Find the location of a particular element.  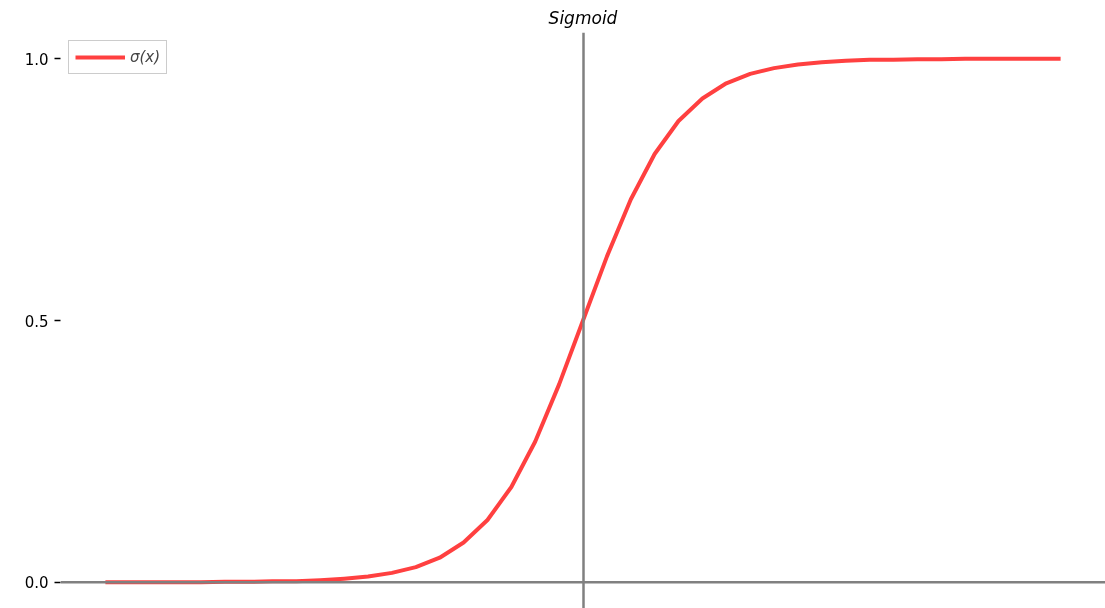

y-tick-label: 0.5 is located at coordinates (36, 321).